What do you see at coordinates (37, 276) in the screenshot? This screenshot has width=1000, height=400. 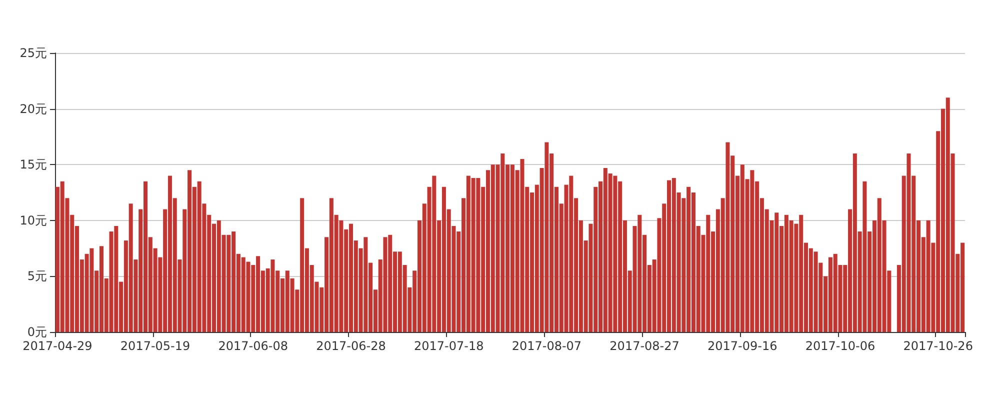 I see `y-tick-label: 5元` at bounding box center [37, 276].